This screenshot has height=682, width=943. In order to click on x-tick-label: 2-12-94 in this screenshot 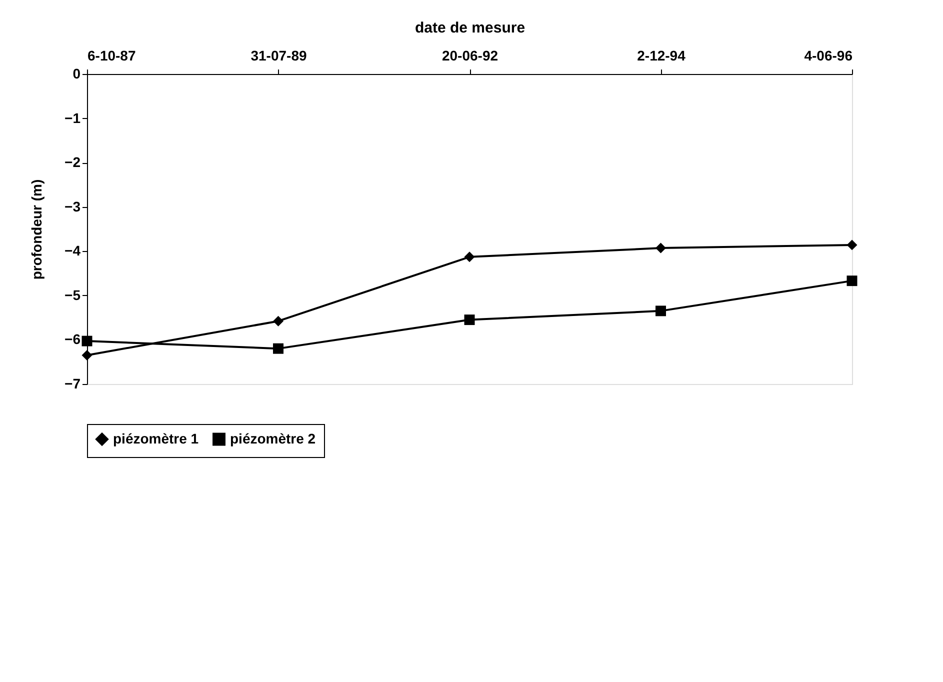, I will do `click(661, 56)`.